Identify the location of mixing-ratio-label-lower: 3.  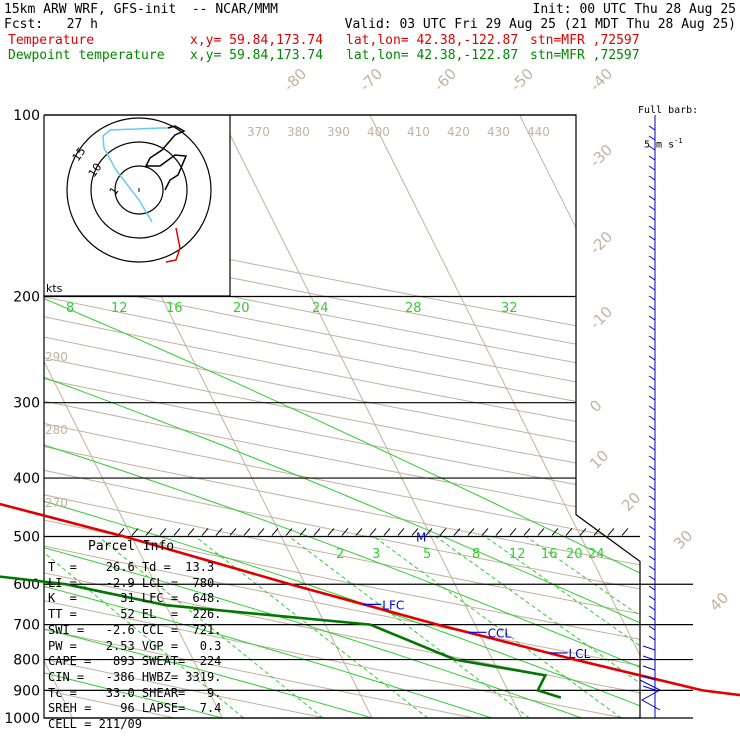
(376, 554).